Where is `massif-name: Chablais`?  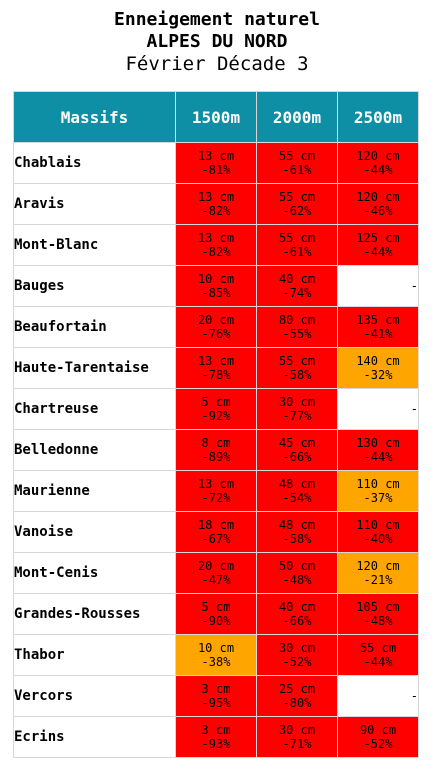 massif-name: Chablais is located at coordinates (94, 163).